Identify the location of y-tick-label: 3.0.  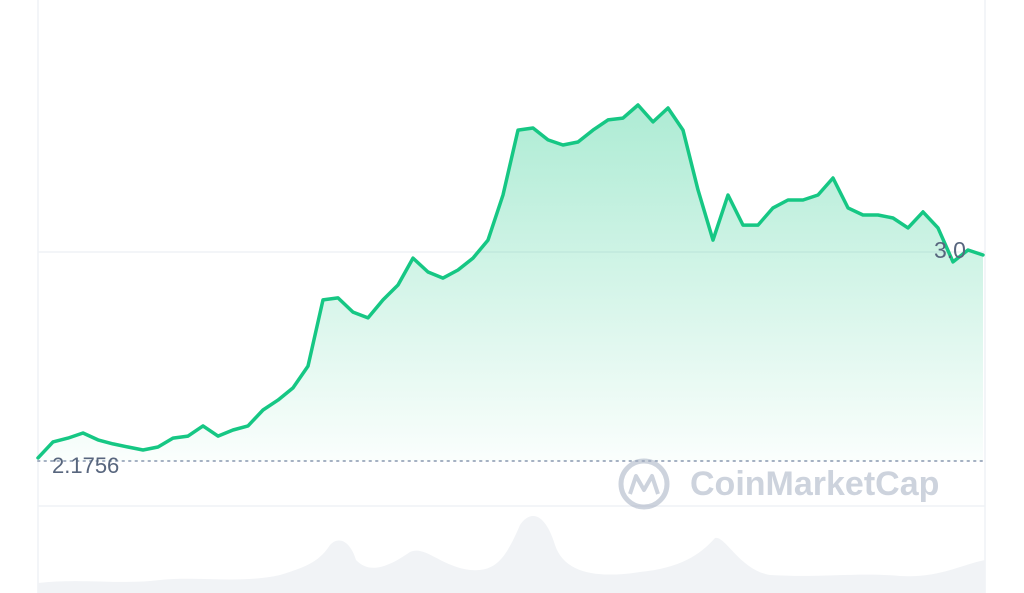
(950, 250).